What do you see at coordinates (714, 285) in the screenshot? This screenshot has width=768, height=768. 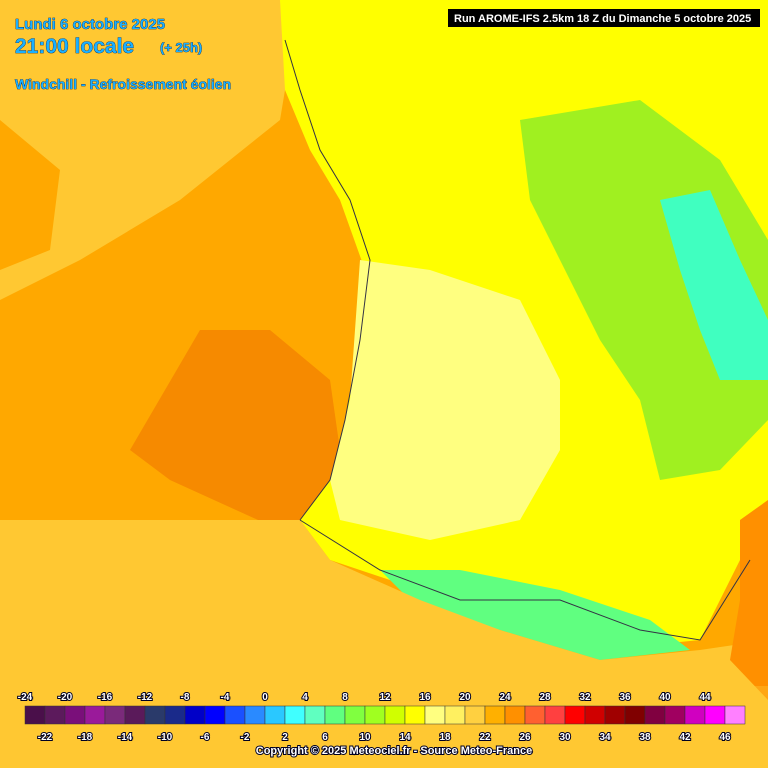 I see `land-cold` at bounding box center [714, 285].